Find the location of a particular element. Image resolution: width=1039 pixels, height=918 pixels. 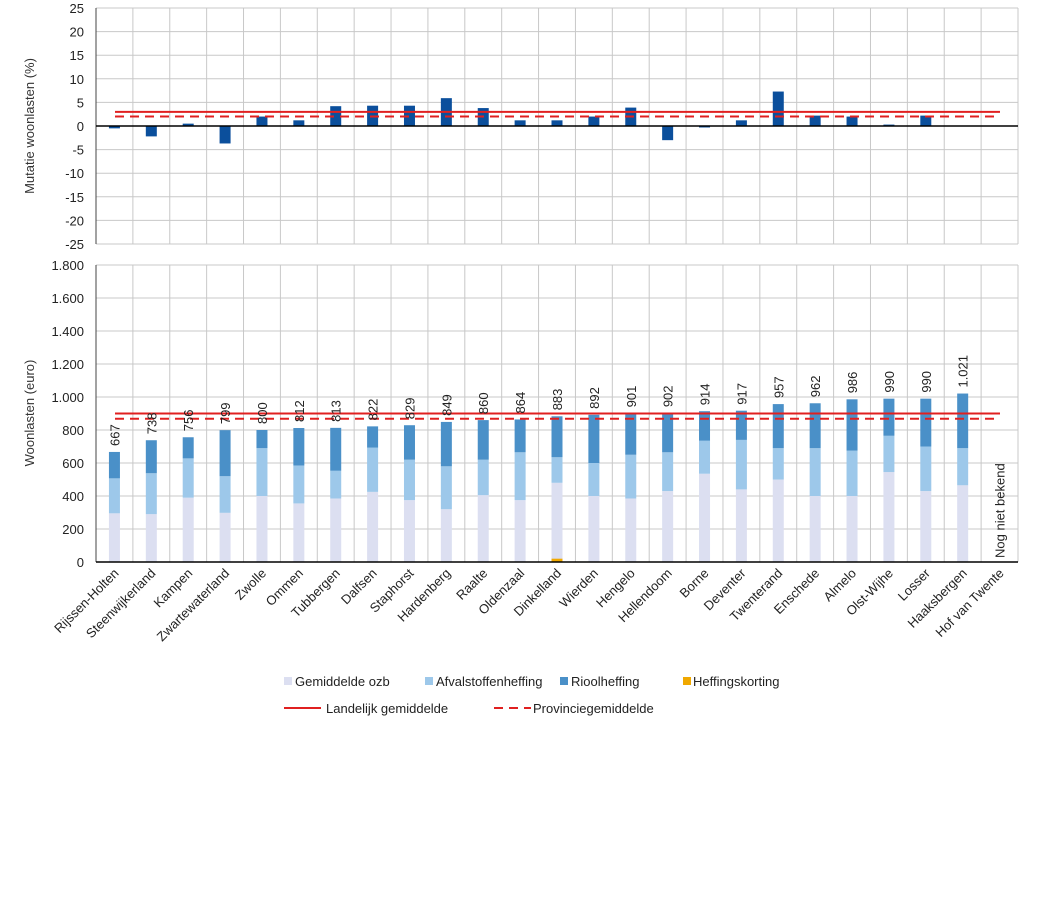

total-label: 849 is located at coordinates (446, 405).